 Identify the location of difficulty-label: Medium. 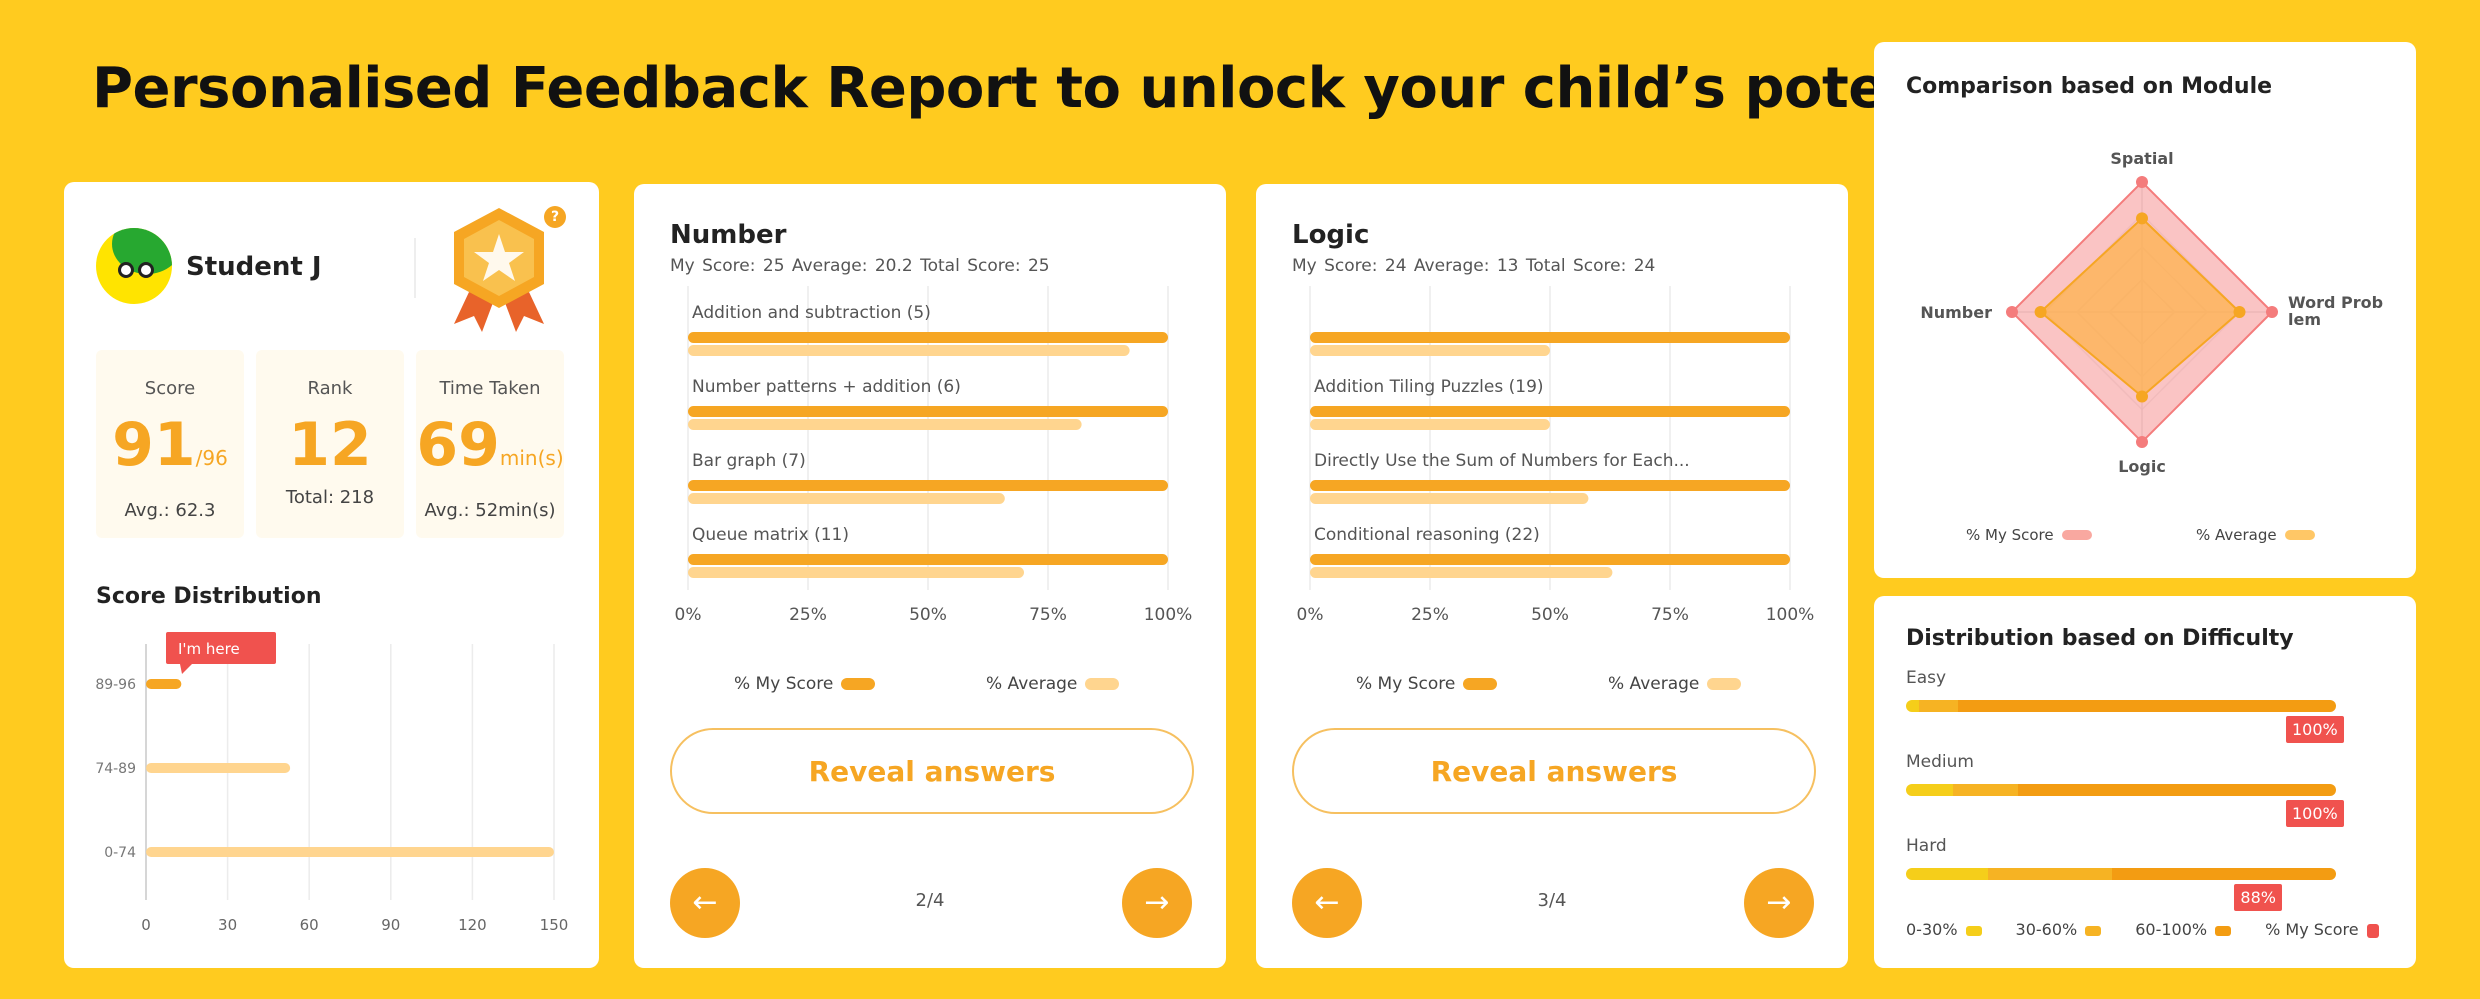
(1940, 762).